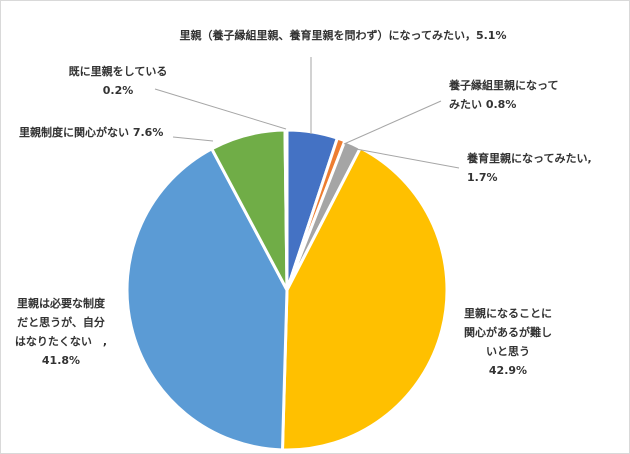 The image size is (630, 454). I want to click on slice-label-7: 既に里親をしている 0.2%, so click(118, 80).